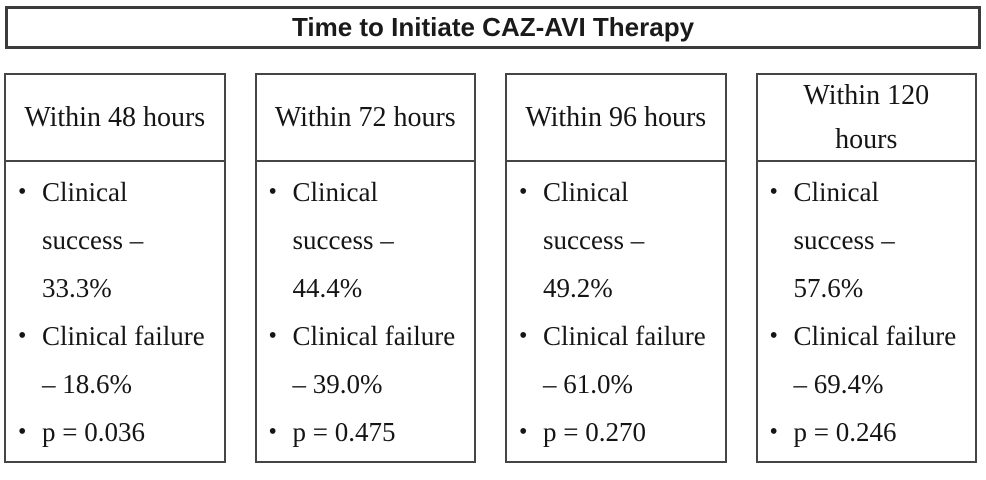 Image resolution: width=986 pixels, height=480 pixels. I want to click on bullet-text: Clinical failure – 61.0%, so click(624, 360).